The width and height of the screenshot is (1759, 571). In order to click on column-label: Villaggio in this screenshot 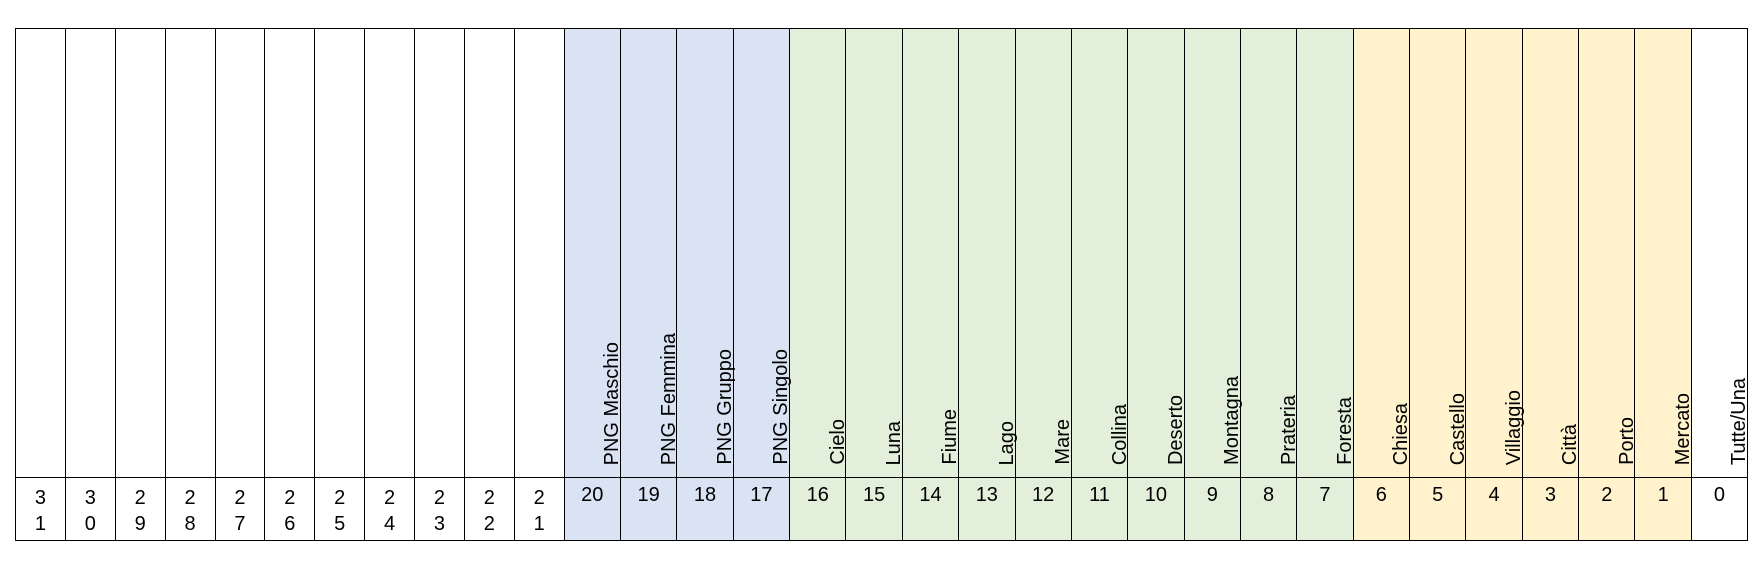, I will do `click(1514, 427)`.